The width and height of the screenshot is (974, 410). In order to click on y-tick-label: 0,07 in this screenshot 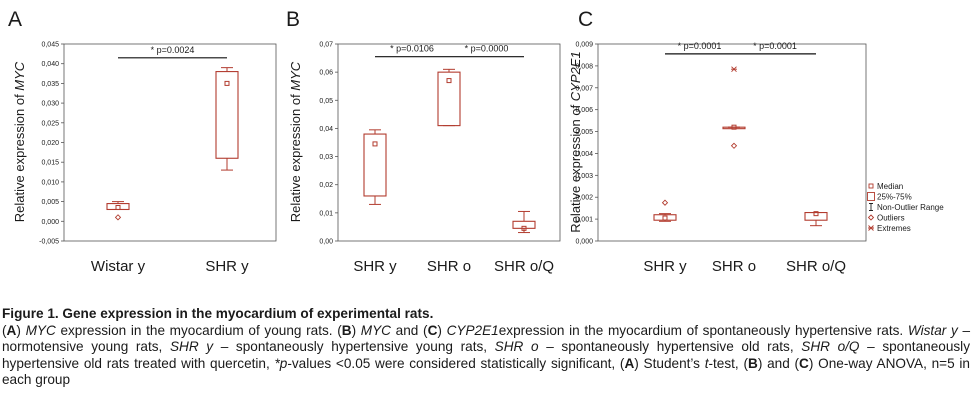, I will do `click(326, 45)`.